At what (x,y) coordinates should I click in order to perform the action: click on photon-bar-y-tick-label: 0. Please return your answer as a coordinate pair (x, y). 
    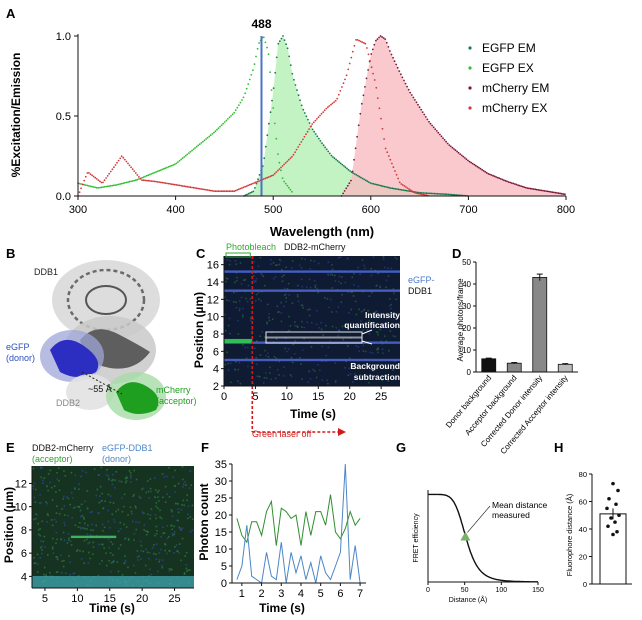
    Looking at the image, I should click on (469, 372).